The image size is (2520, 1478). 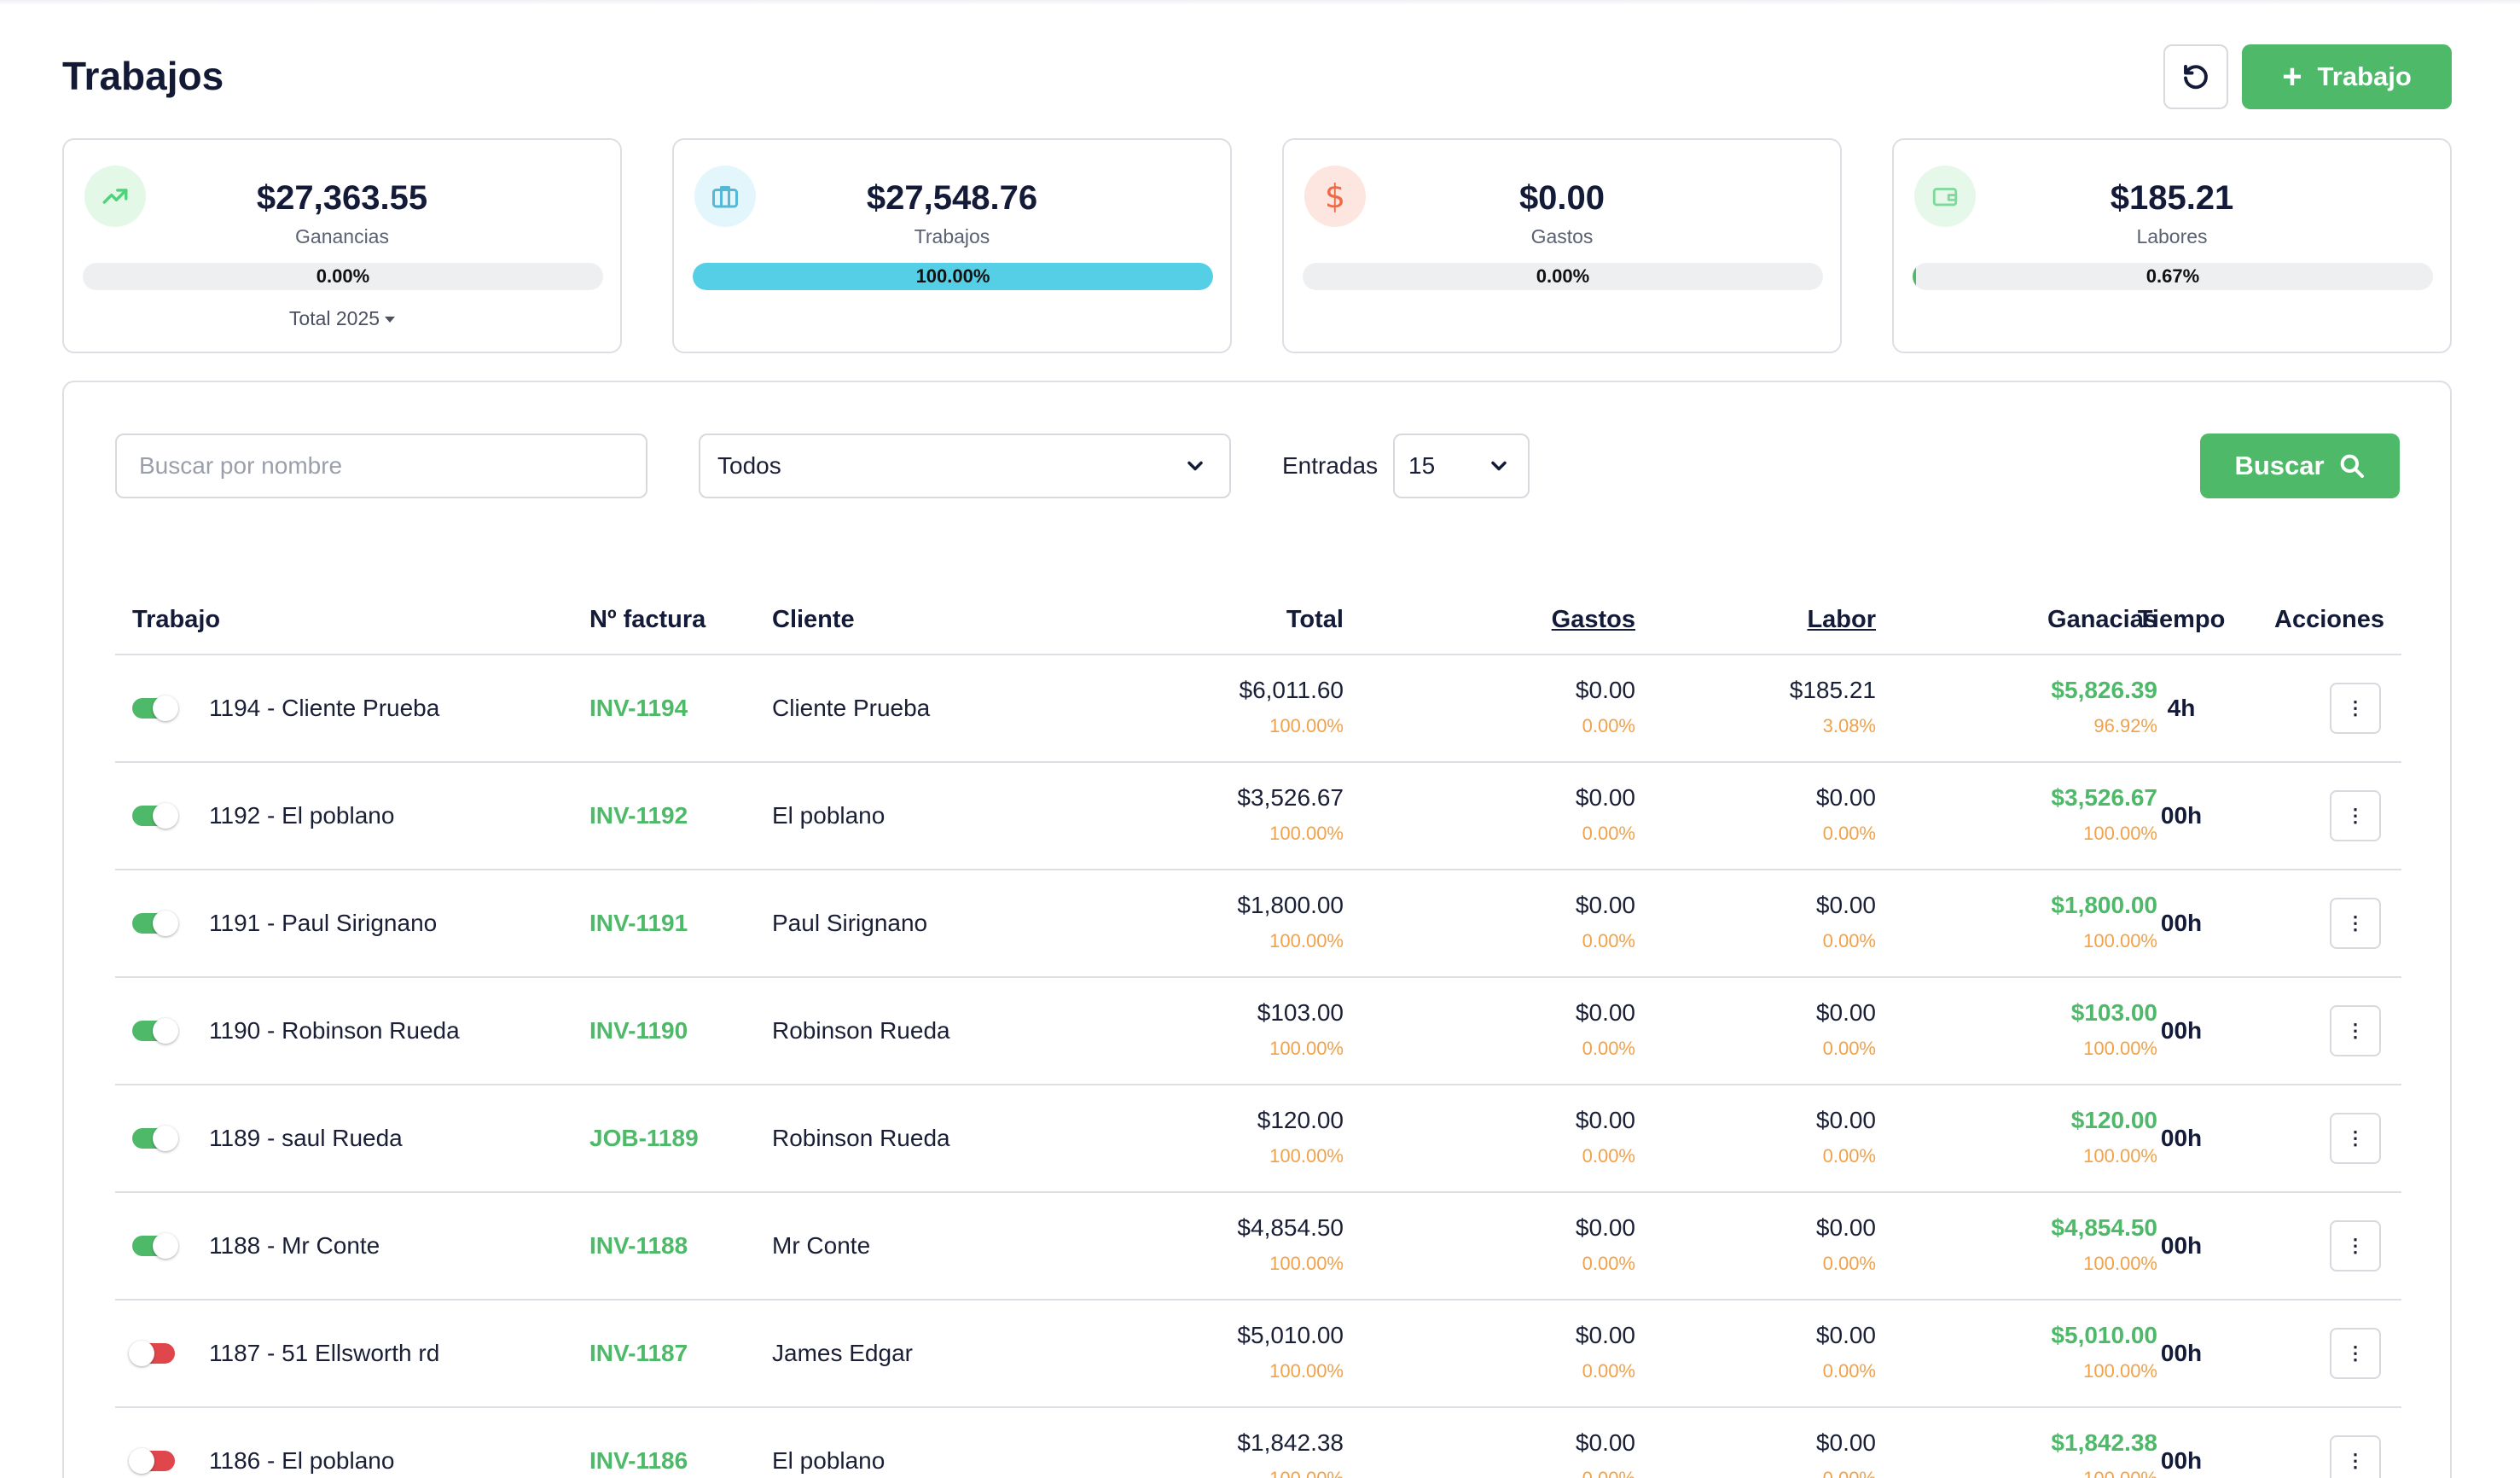 I want to click on job-name: 1186 - El poblano, so click(x=302, y=1460).